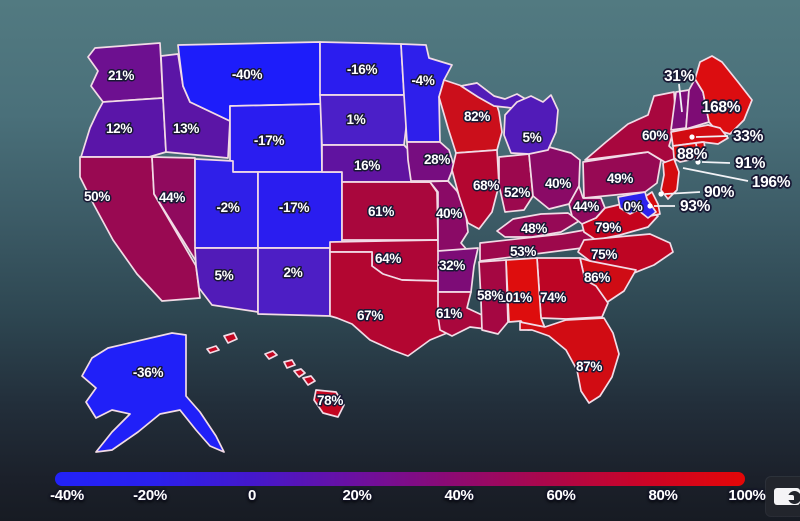  I want to click on state-michigan, so click(531, 124).